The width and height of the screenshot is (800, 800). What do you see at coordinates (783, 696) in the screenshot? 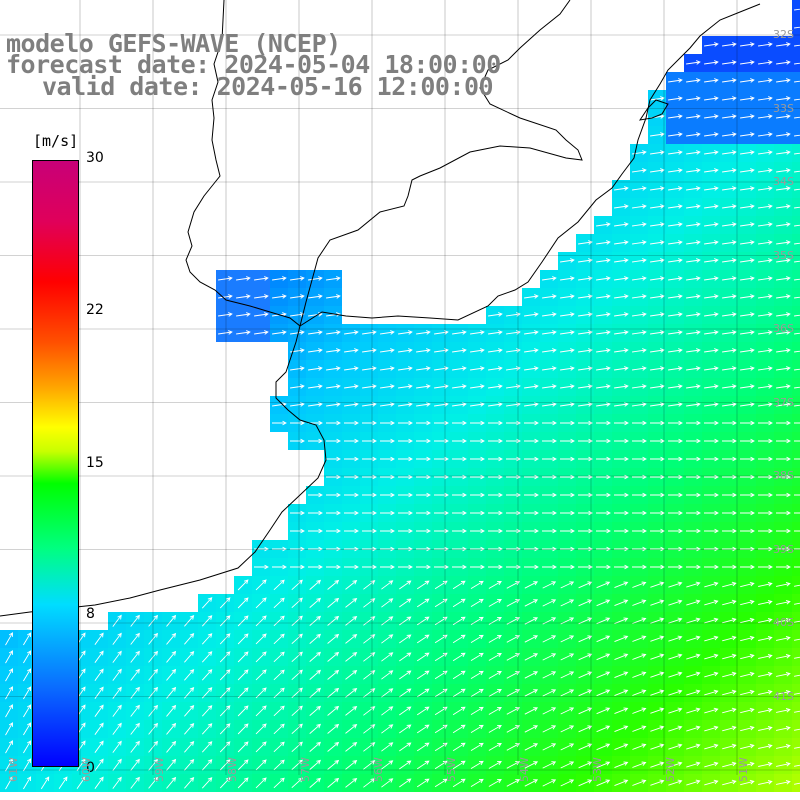
I see `latitude-label: 41S` at bounding box center [783, 696].